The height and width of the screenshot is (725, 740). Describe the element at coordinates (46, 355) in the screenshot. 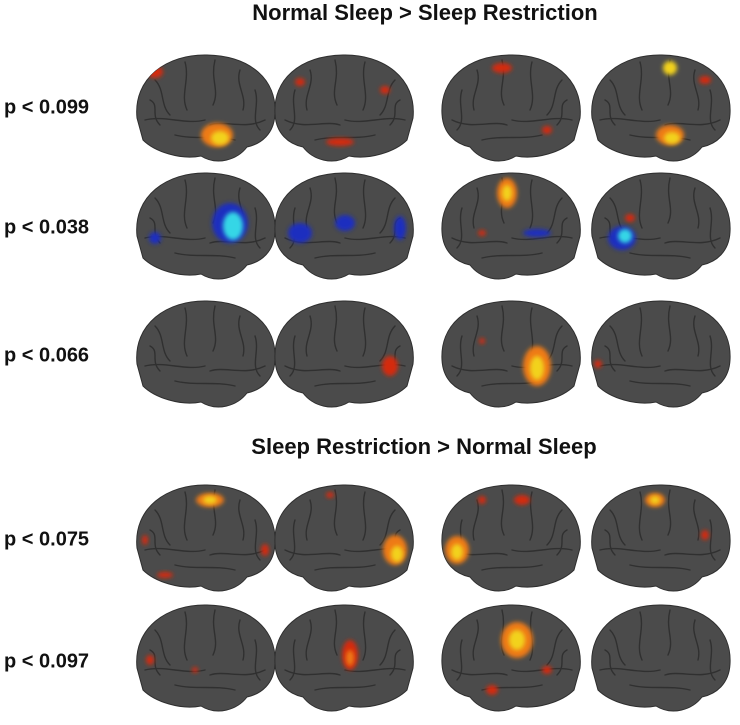

I see `row-label: p < 0.066` at that location.